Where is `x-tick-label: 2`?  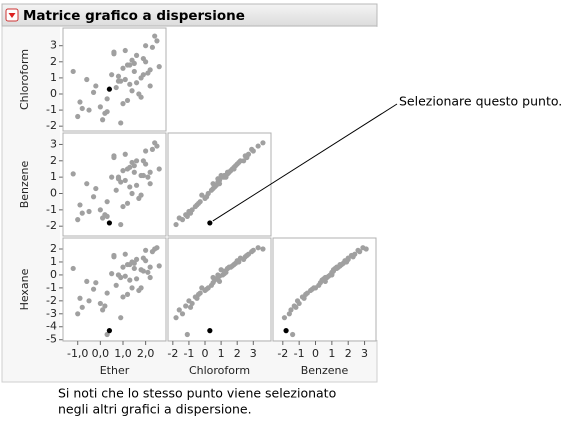 x-tick-label: 2 is located at coordinates (237, 353).